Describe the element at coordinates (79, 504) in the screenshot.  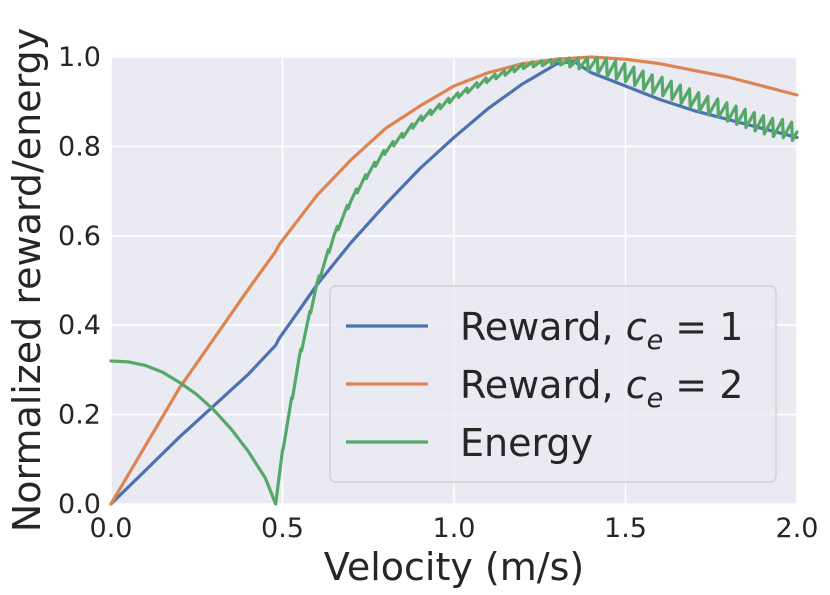
I see `y-tick-label: 0.0` at that location.